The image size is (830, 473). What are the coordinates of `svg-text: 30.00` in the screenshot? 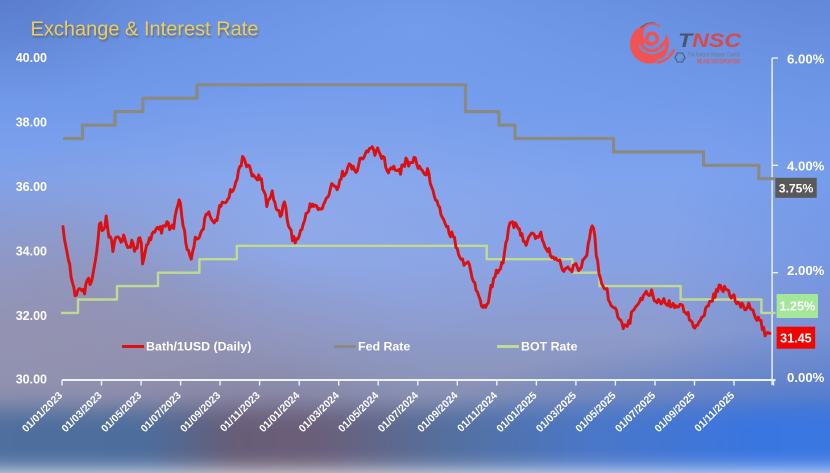 It's located at (31, 380).